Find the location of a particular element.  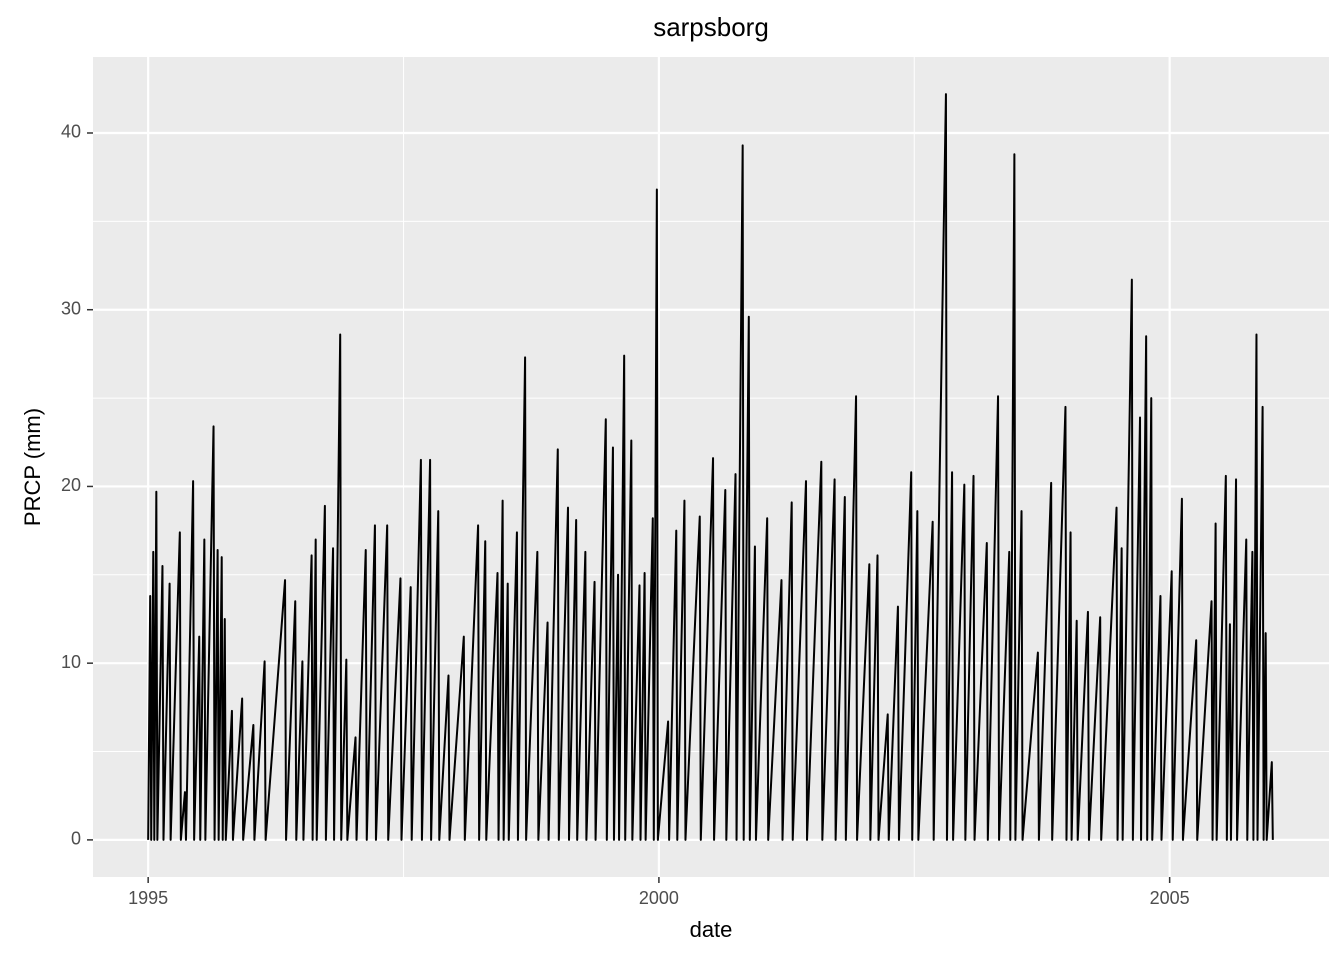

y-tick-label: 40 is located at coordinates (71, 132).